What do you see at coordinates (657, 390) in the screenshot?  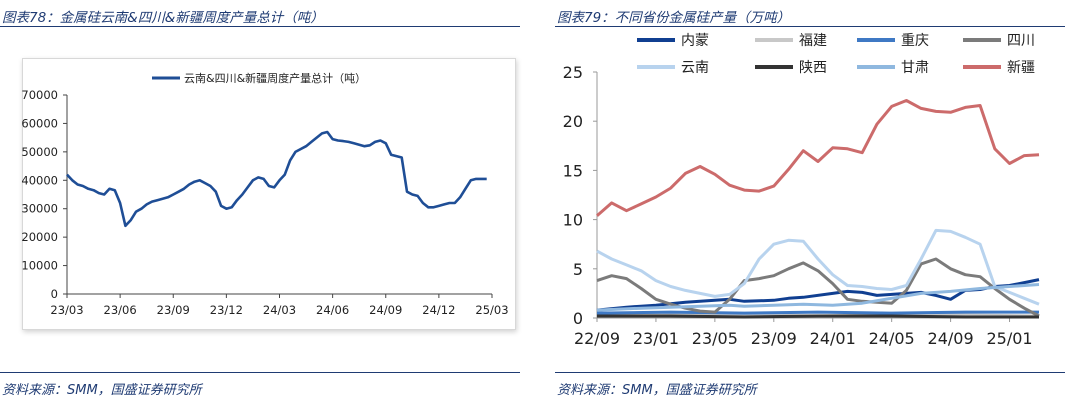 I see `right-source-note: 资料来源：SMM，国盛证券研究所` at bounding box center [657, 390].